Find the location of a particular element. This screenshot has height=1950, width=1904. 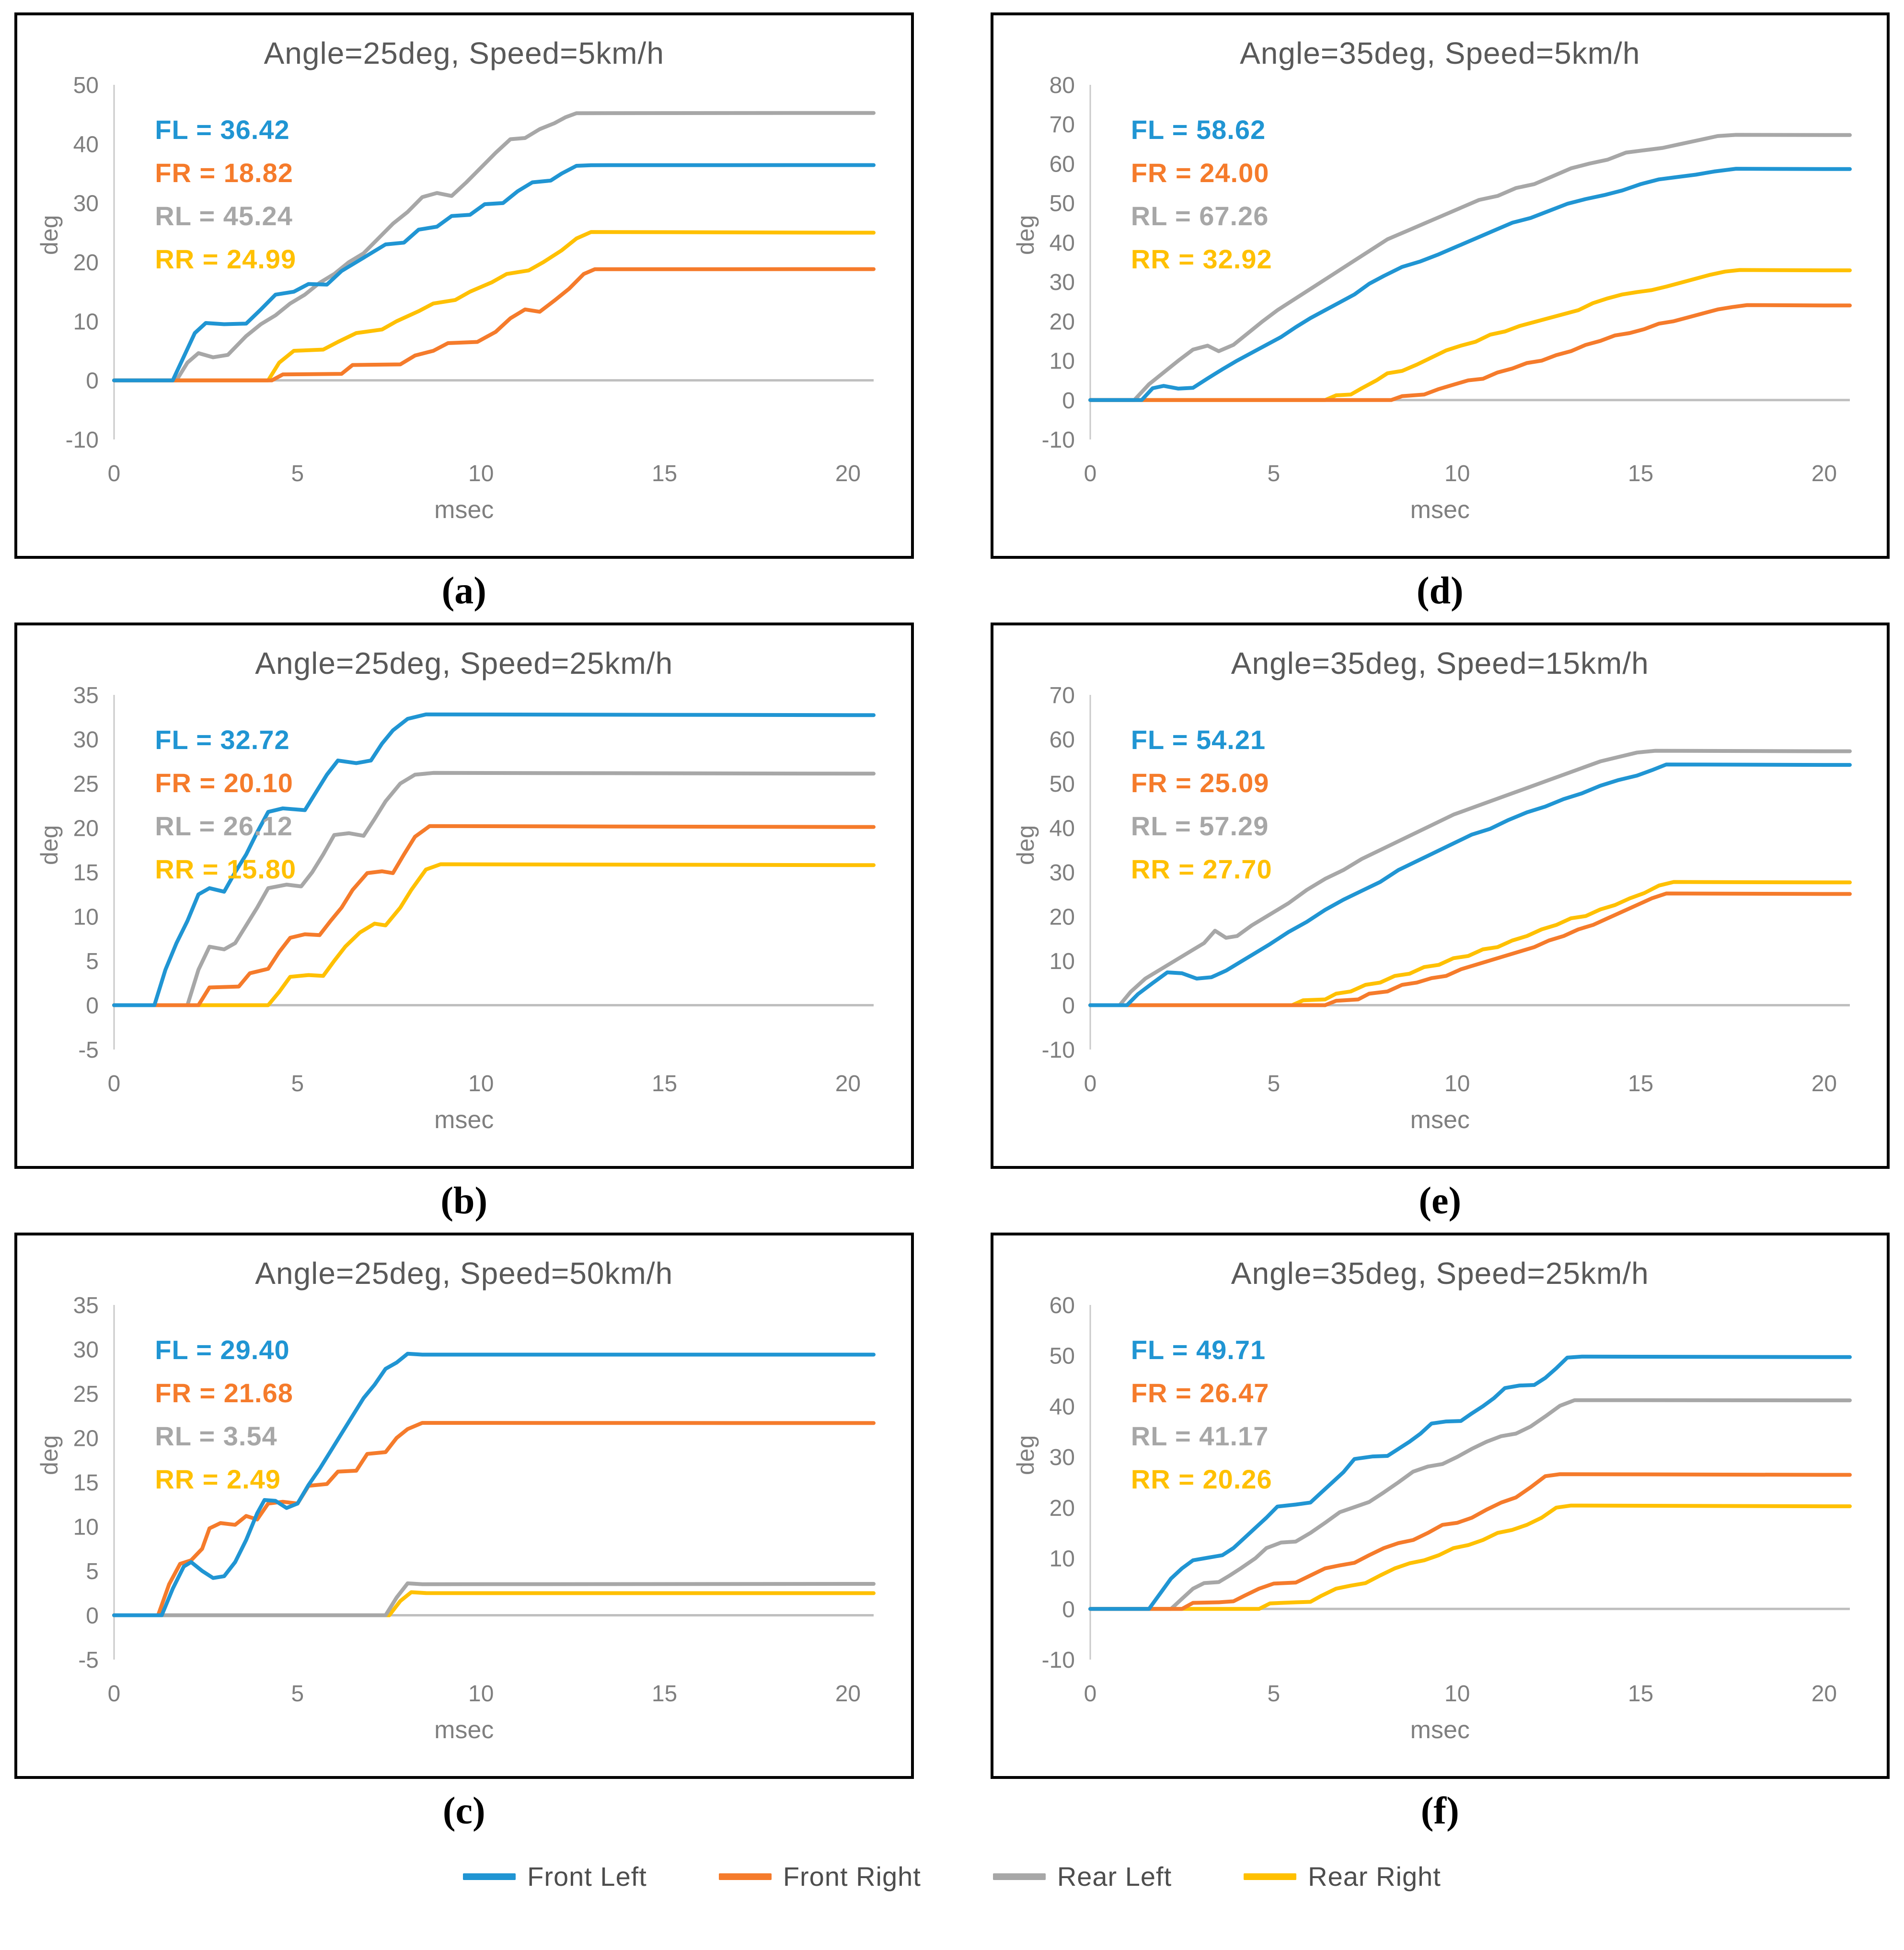

annotation-fr: FR = 26.47 is located at coordinates (1200, 1393).